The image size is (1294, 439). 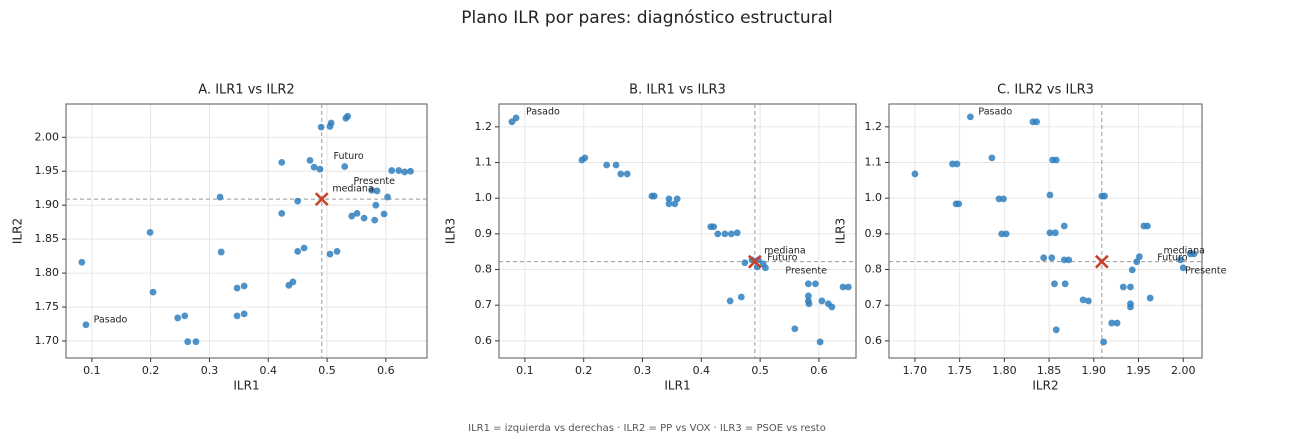 What do you see at coordinates (484, 269) in the screenshot?
I see `y-tick-label: 0.8` at bounding box center [484, 269].